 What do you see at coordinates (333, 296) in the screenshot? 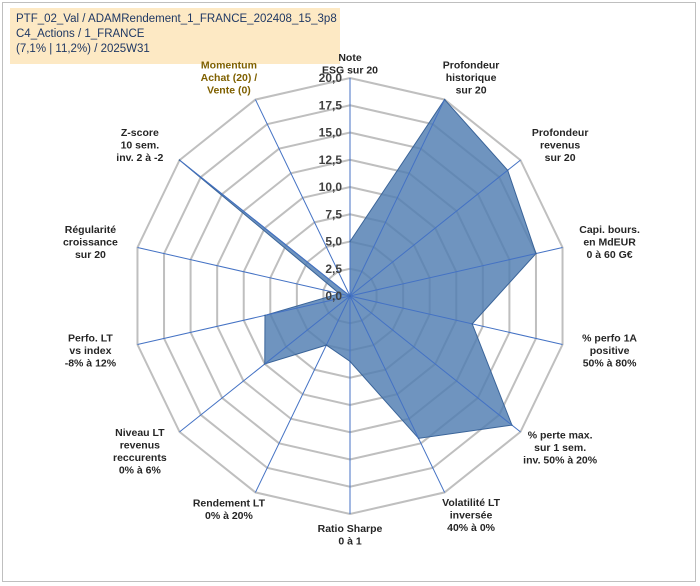
I see `tick-label-0: 0,0` at bounding box center [333, 296].